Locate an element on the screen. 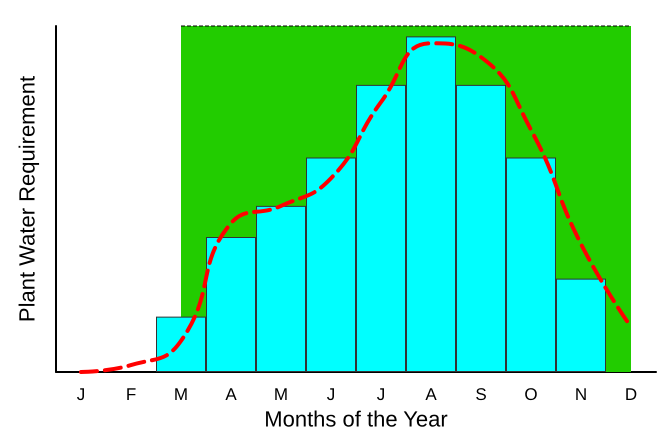 This screenshot has height=443, width=668. x-tick-label: N is located at coordinates (581, 394).